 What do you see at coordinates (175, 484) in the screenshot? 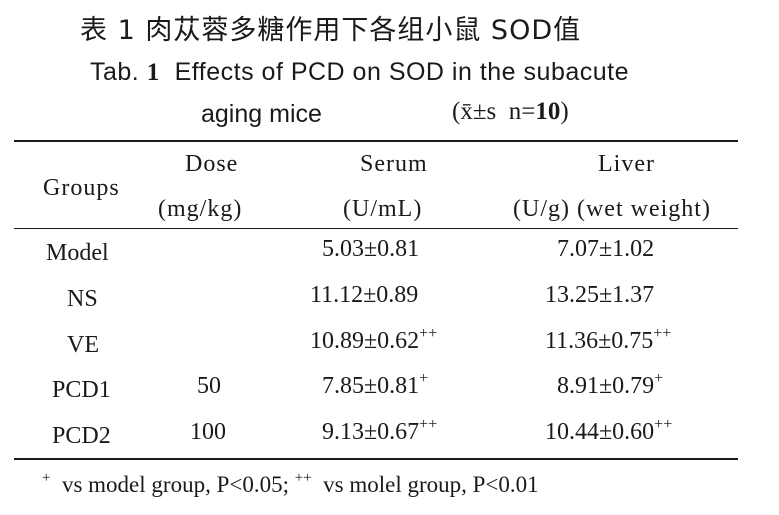
I see `footnote-text-1: vs model group, P<0.05;` at bounding box center [175, 484].